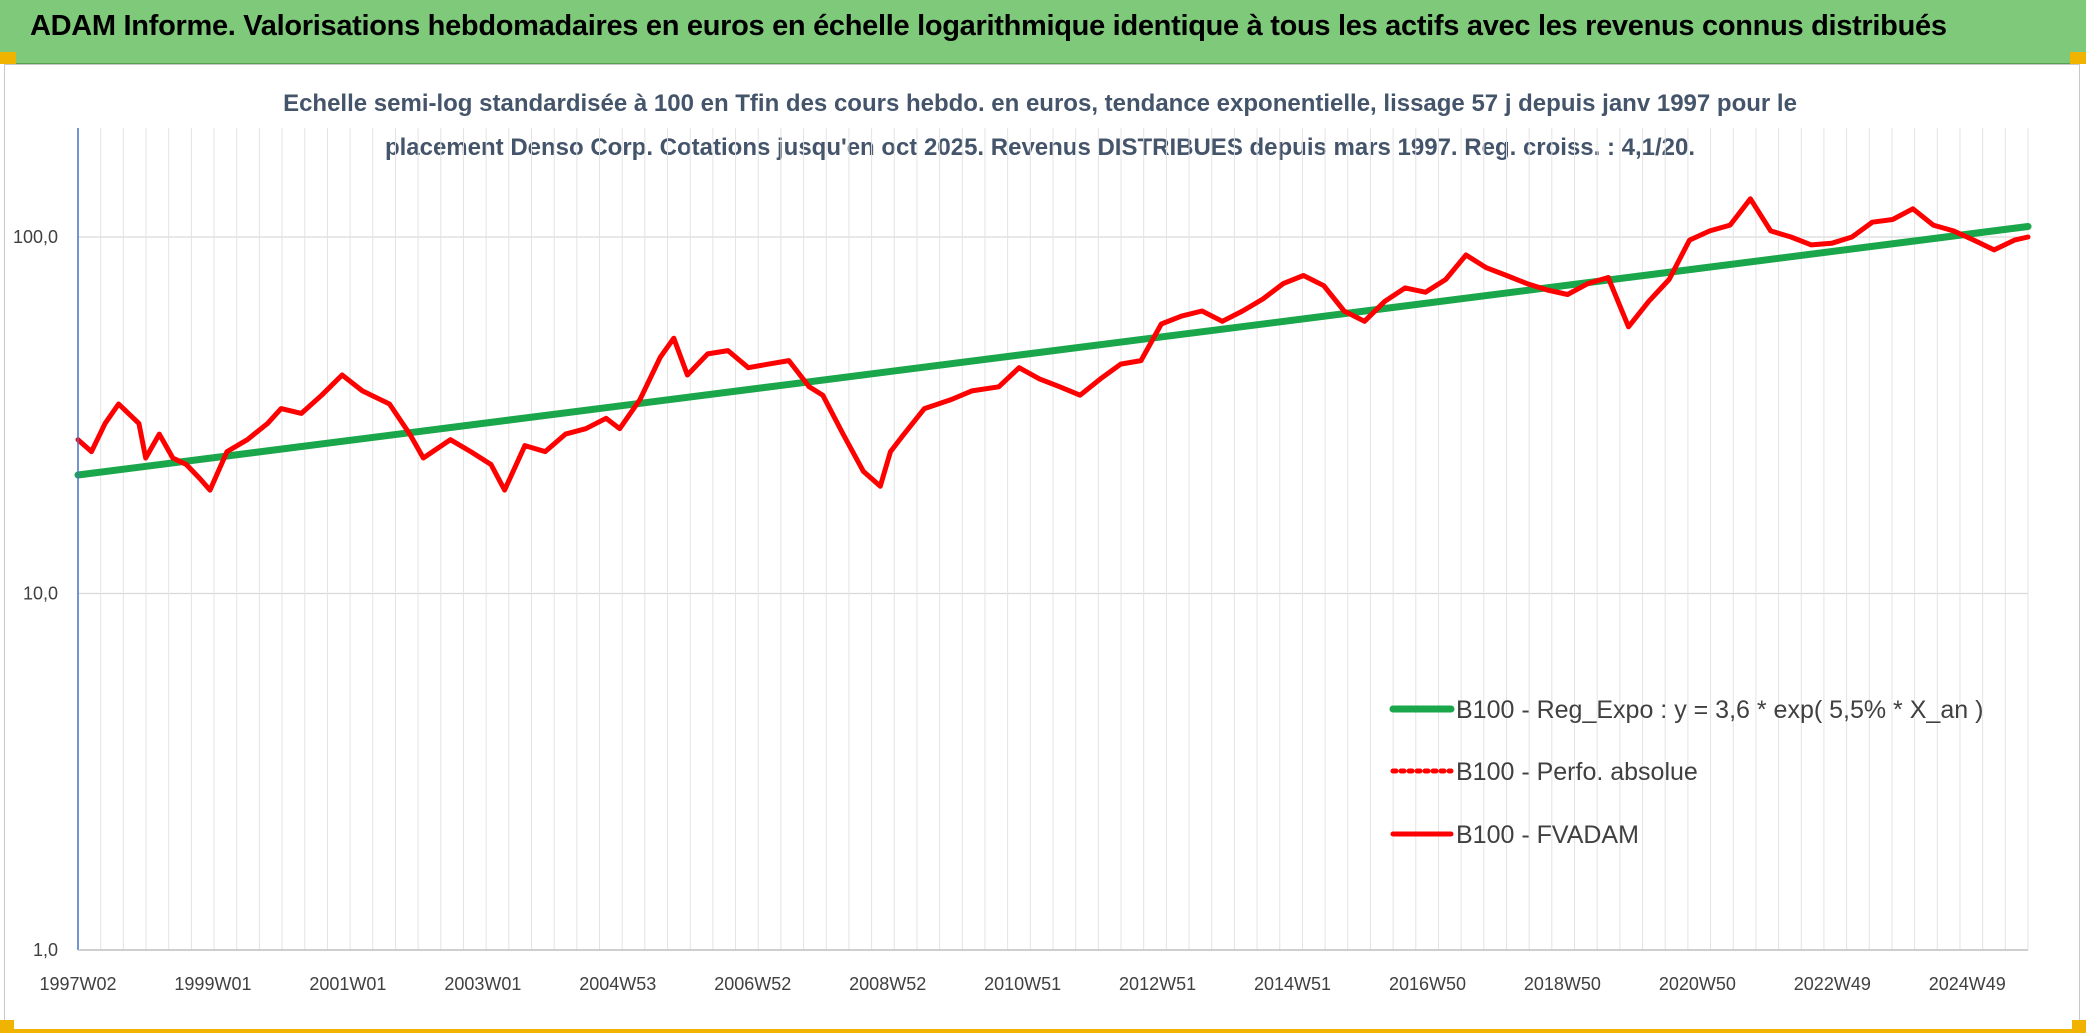 This screenshot has width=2086, height=1033. I want to click on x-tick-label: 2001W01, so click(347, 984).